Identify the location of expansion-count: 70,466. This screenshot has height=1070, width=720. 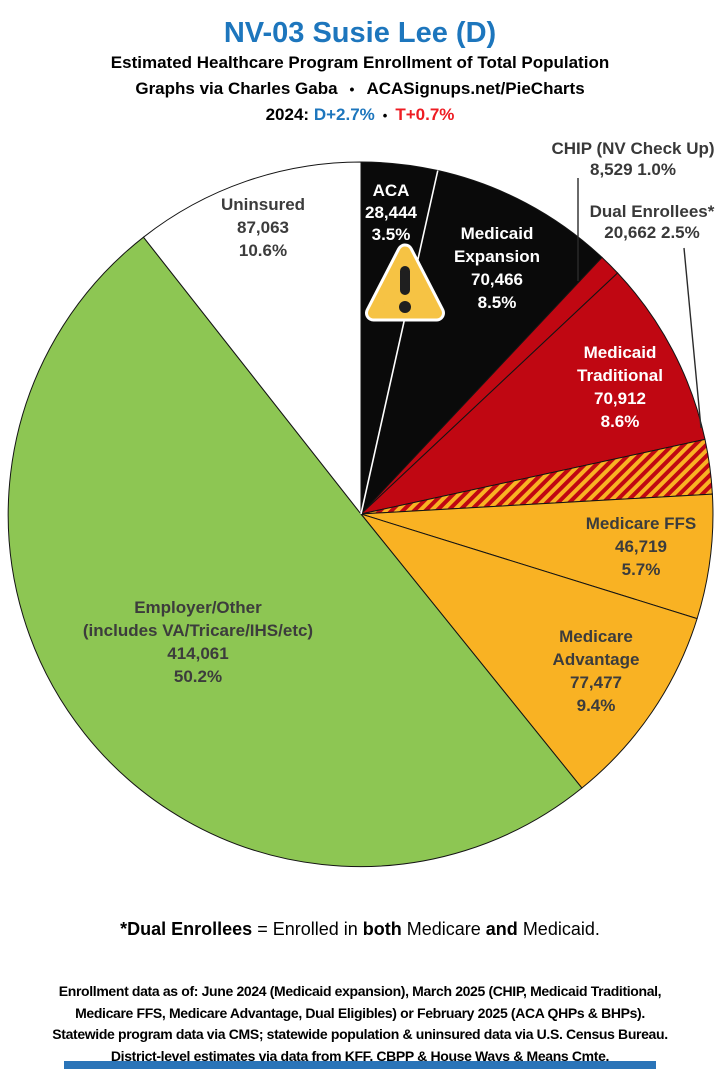
(497, 279).